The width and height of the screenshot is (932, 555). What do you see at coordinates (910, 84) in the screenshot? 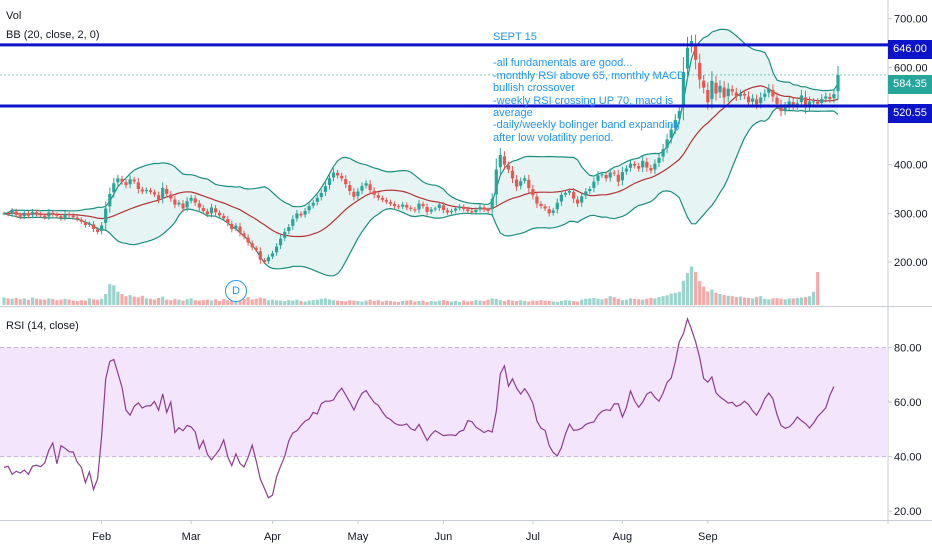
I see `last-price-tag: 584.35` at bounding box center [910, 84].